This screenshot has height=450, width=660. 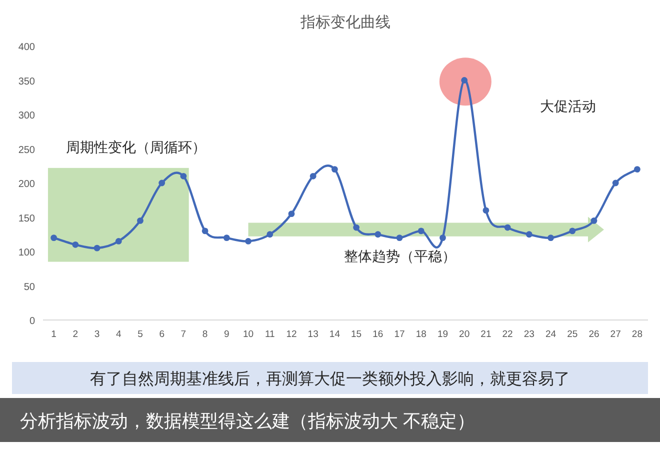 What do you see at coordinates (345, 22) in the screenshot?
I see `chart-title: 指标变化曲线` at bounding box center [345, 22].